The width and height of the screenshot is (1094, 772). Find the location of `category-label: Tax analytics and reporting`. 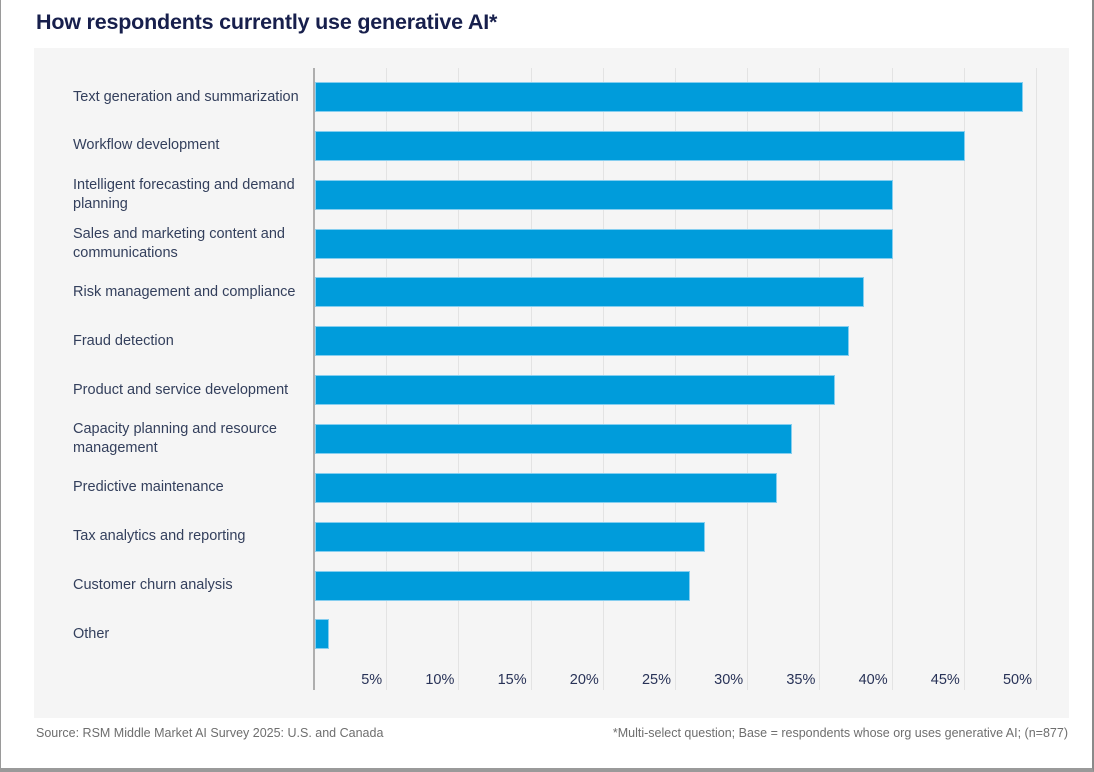

category-label: Tax analytics and reporting is located at coordinates (159, 536).